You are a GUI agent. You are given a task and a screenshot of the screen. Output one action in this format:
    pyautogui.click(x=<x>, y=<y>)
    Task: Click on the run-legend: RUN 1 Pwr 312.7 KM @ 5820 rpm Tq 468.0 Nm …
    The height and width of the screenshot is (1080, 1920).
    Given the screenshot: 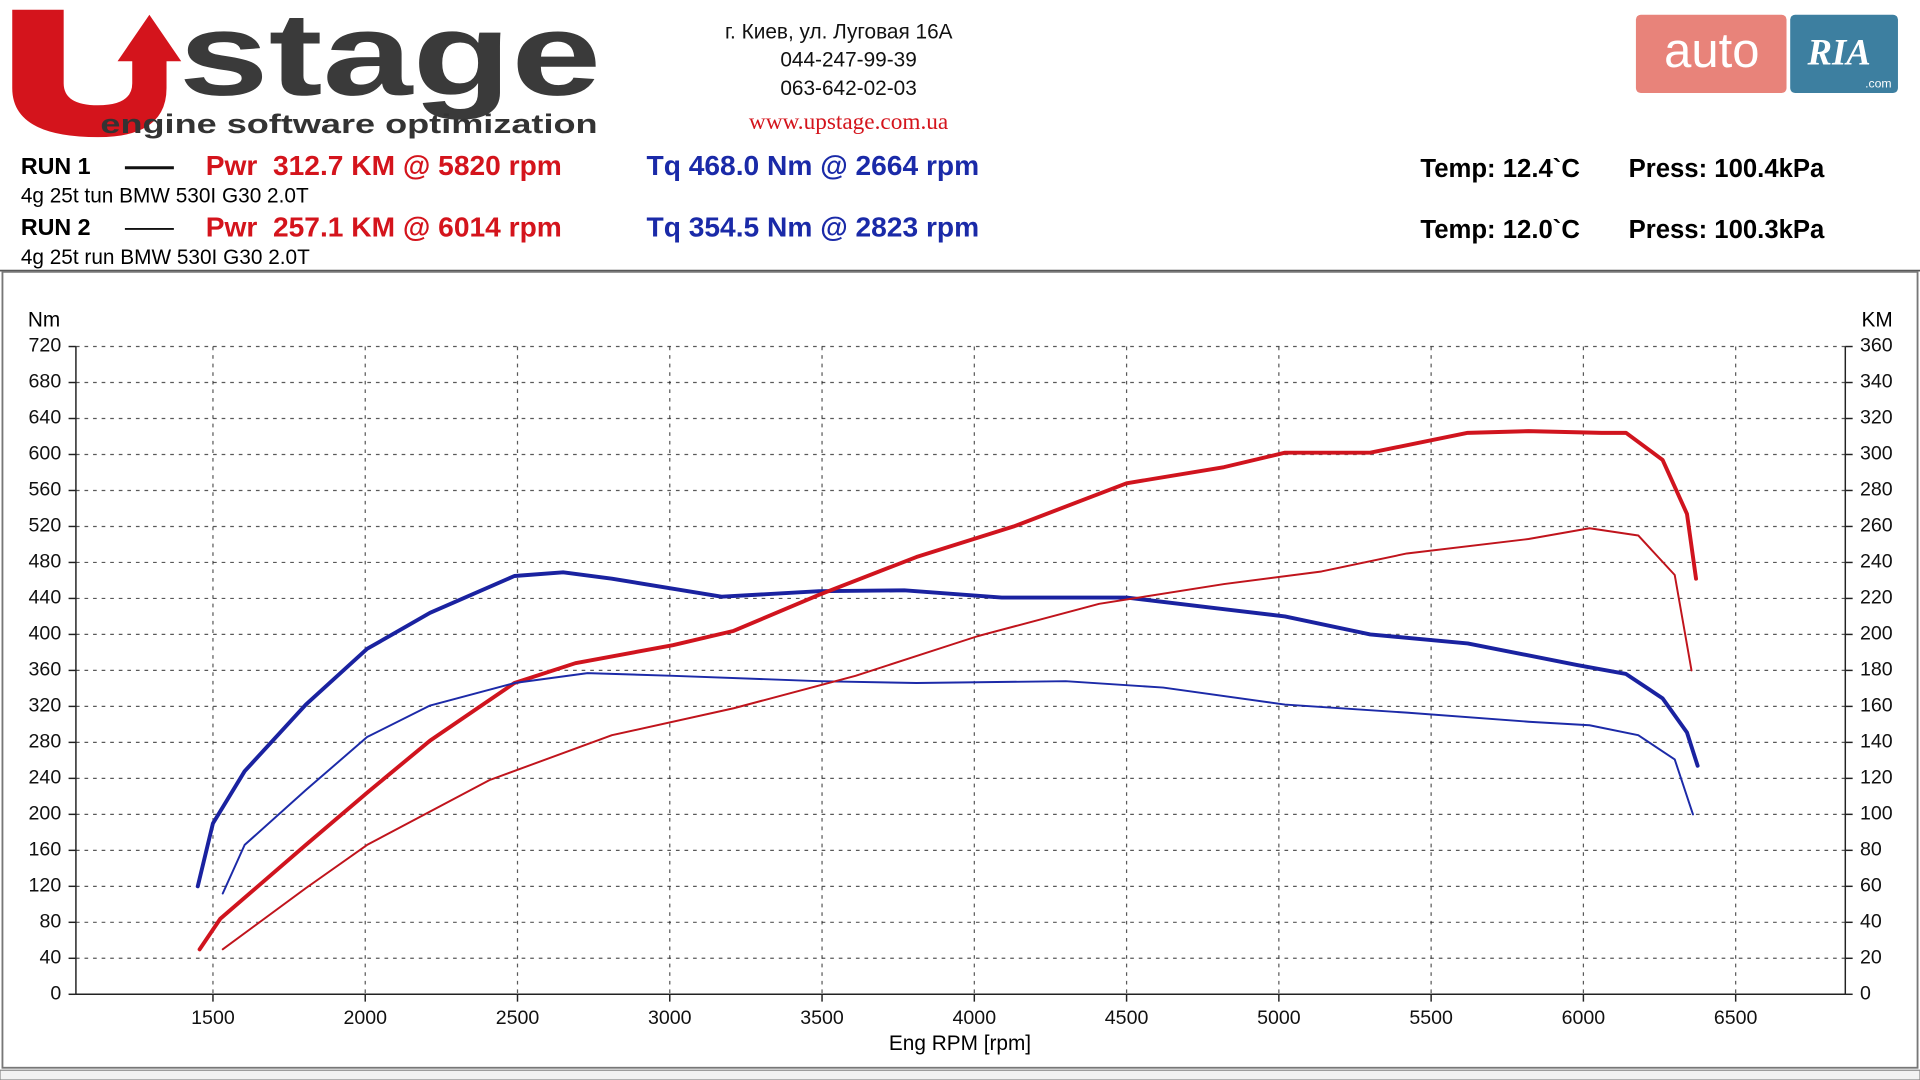 What is the action you would take?
    pyautogui.click(x=923, y=209)
    